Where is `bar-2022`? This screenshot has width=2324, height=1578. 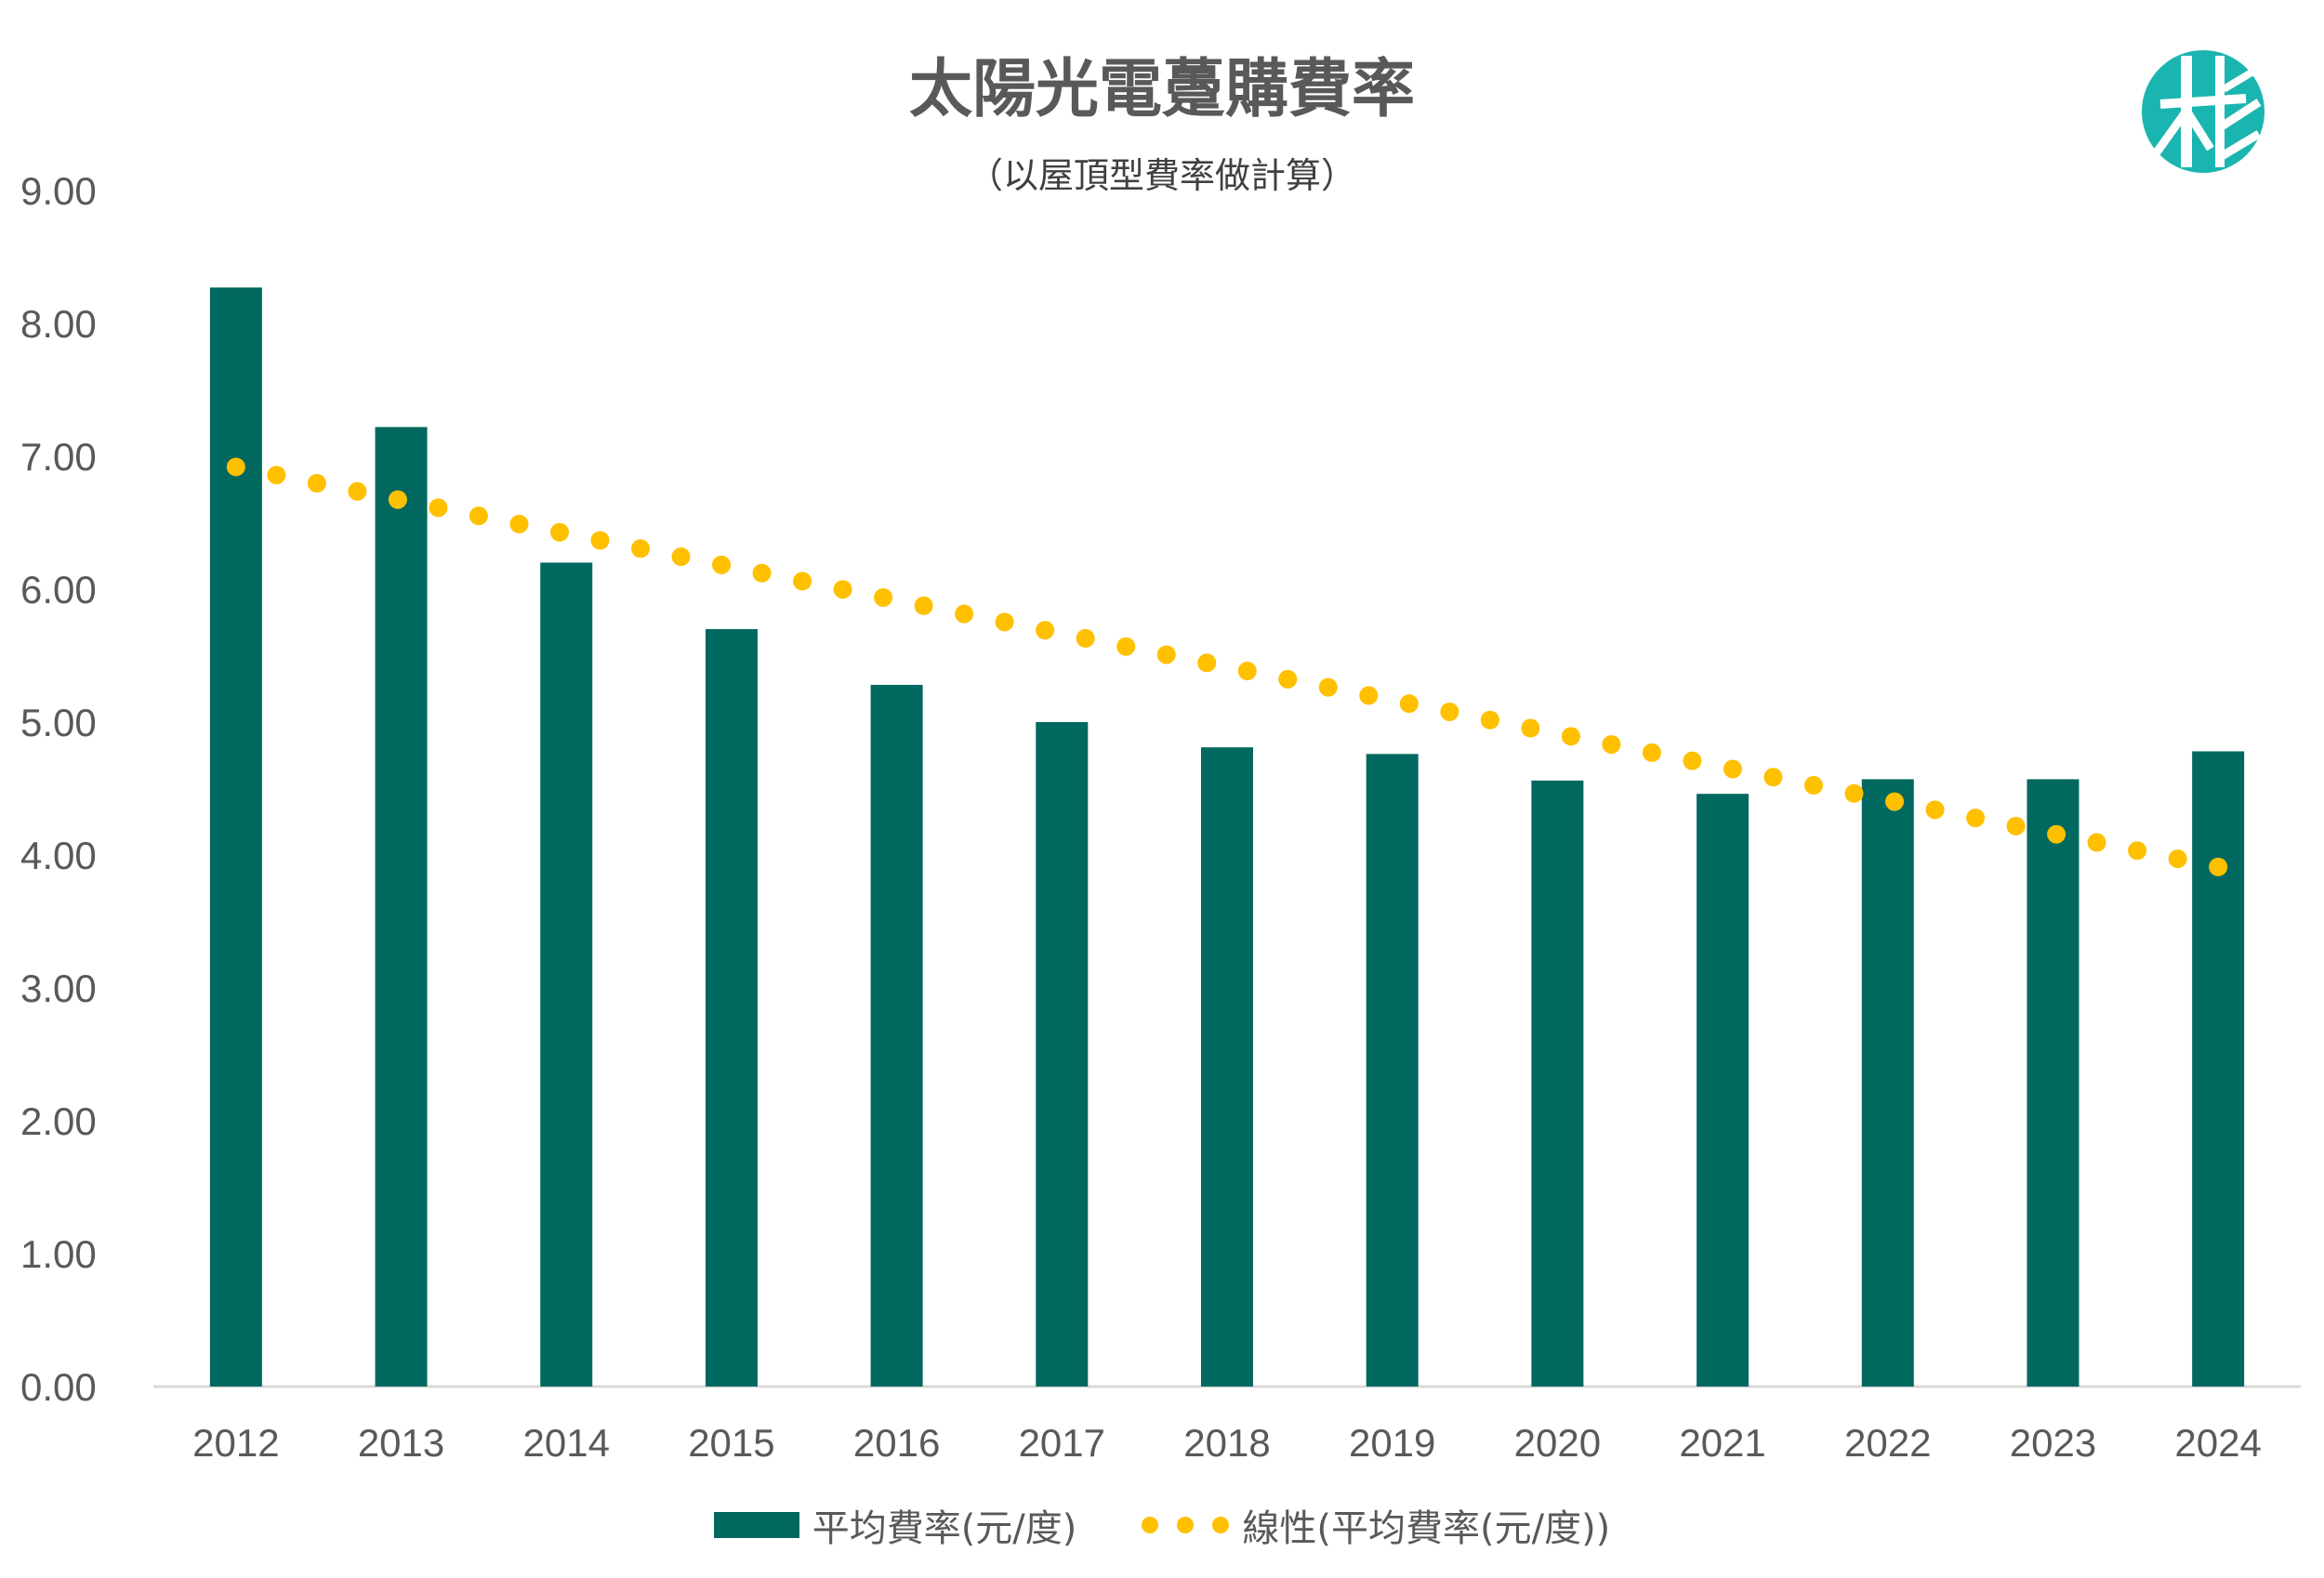 bar-2022 is located at coordinates (1887, 1083).